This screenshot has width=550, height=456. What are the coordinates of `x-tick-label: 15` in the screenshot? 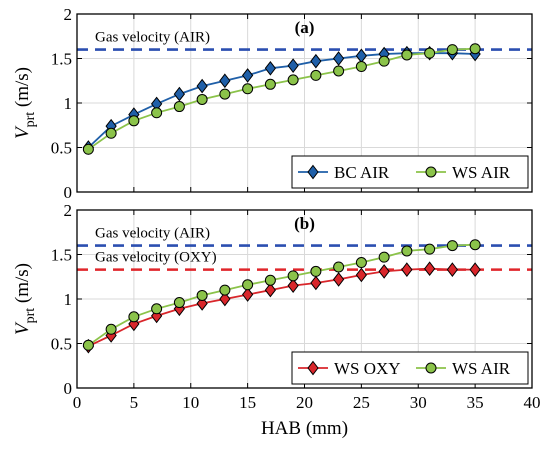 It's located at (247, 402).